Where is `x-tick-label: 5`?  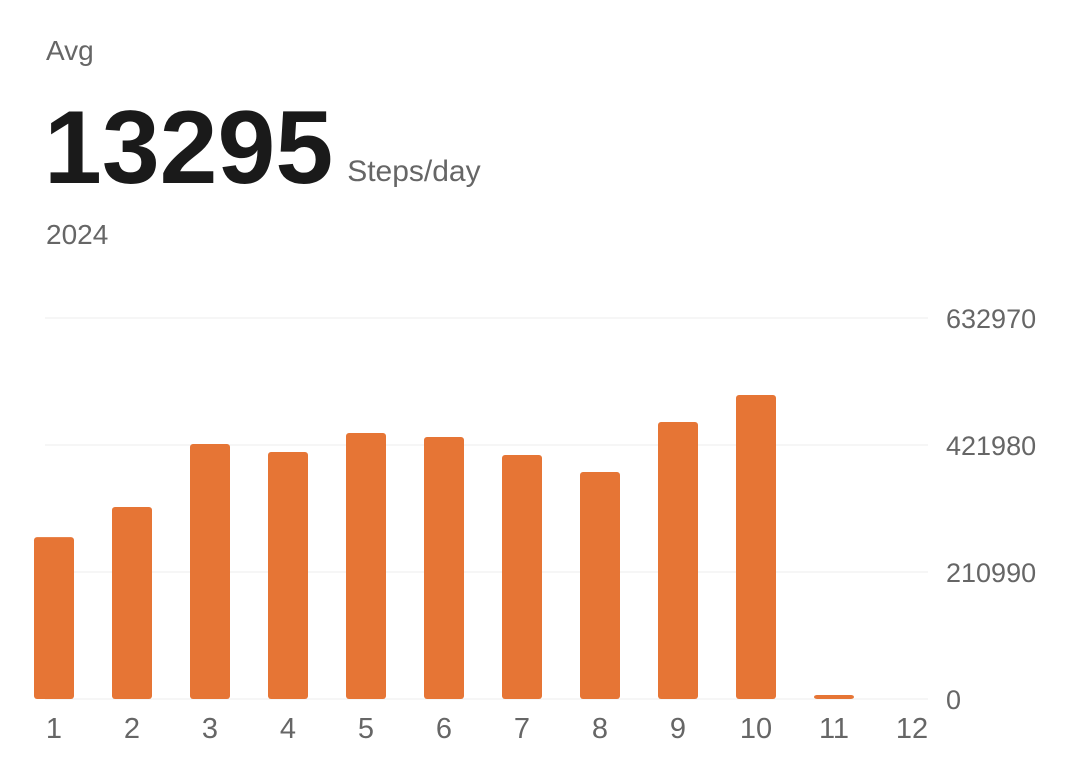
x-tick-label: 5 is located at coordinates (366, 729).